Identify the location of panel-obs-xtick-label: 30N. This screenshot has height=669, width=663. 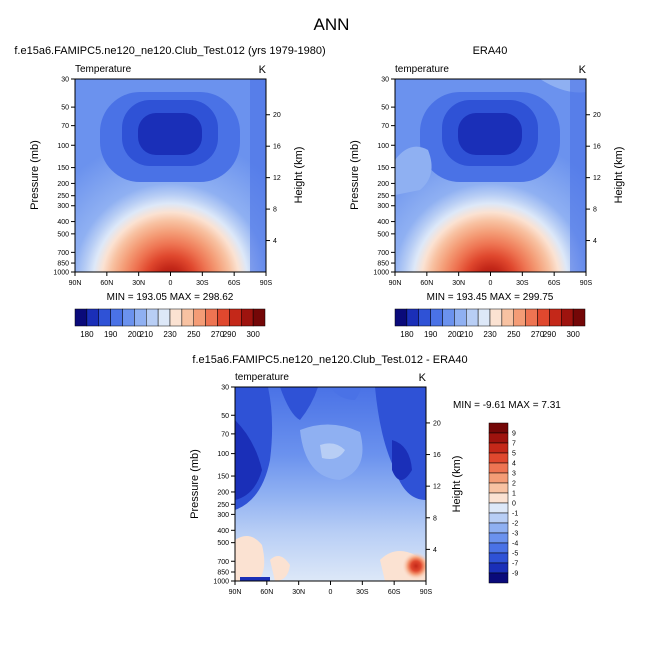
(458, 283).